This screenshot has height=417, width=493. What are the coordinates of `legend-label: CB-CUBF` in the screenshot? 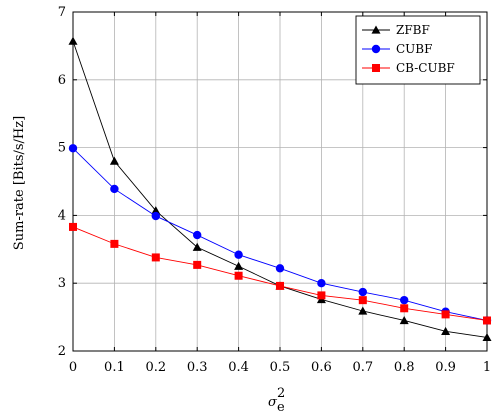 It's located at (425, 68).